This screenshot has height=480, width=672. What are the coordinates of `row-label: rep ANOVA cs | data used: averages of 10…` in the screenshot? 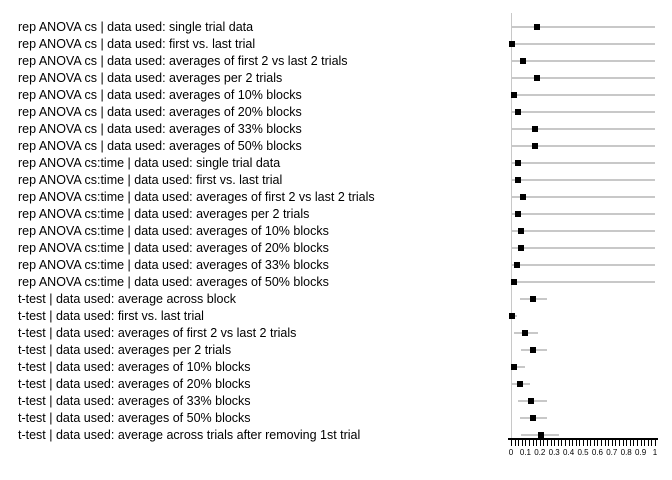 It's located at (160, 94).